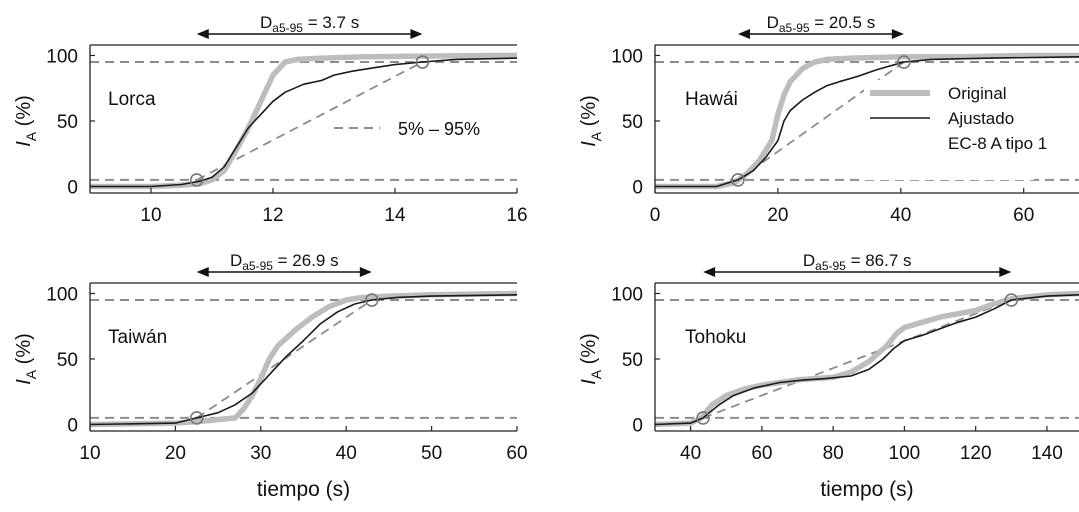 This screenshot has height=512, width=1079. Describe the element at coordinates (905, 453) in the screenshot. I see `x-tick-label: 100` at that location.